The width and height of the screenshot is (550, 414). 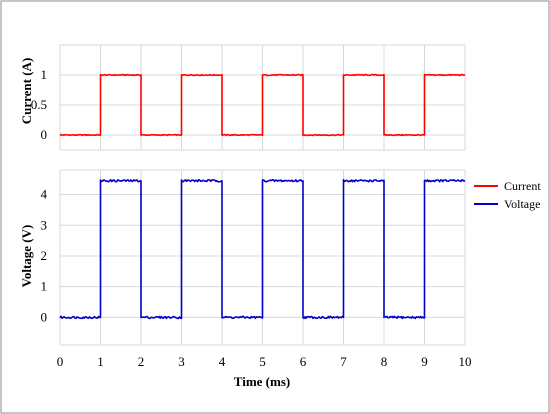 I want to click on x-tick-label: 9, so click(x=424, y=361).